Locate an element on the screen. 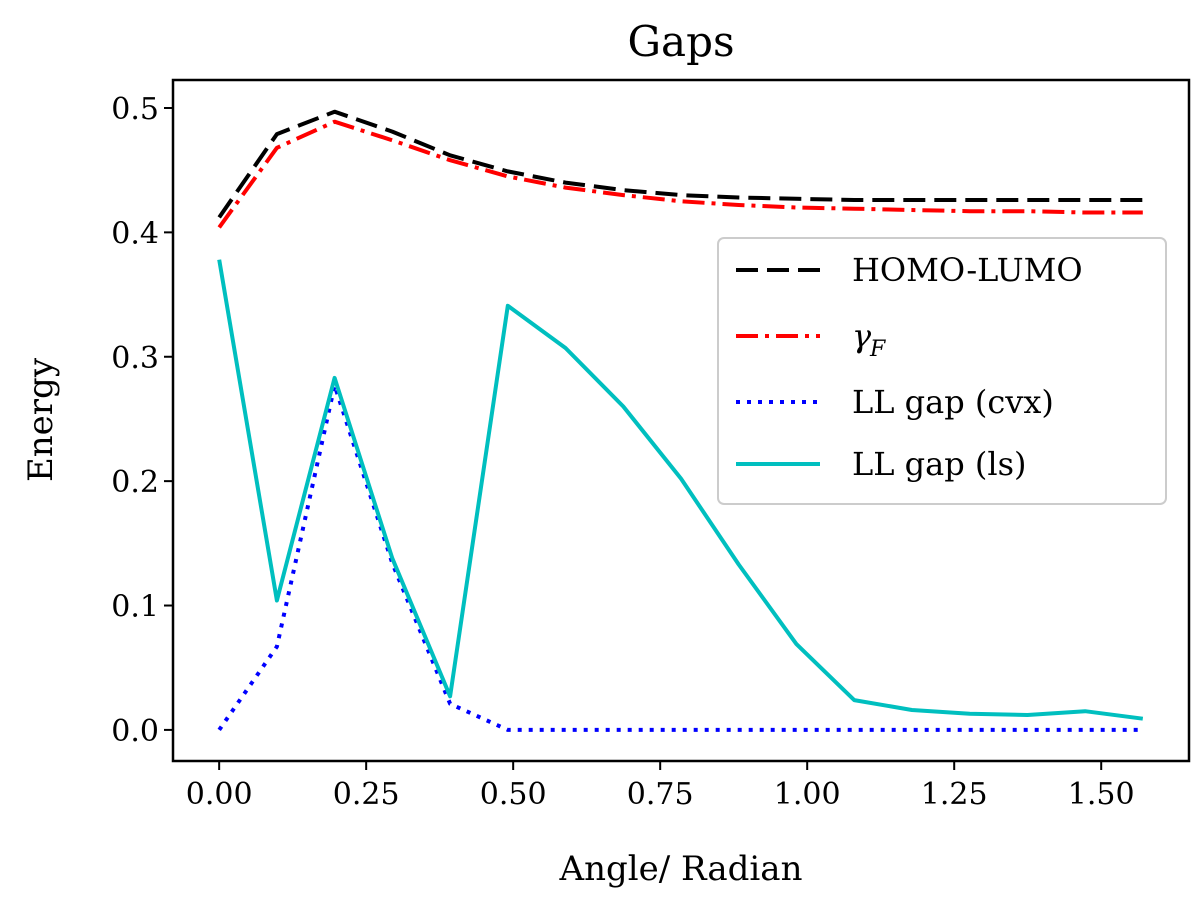 This screenshot has width=1200, height=900. y-tick-label: 0.2 is located at coordinates (135, 482).